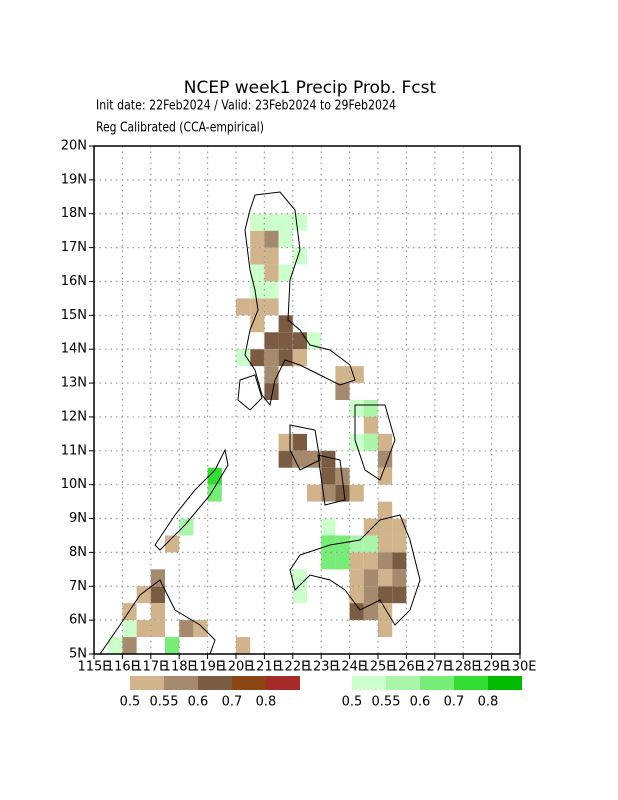 The image size is (618, 800). What do you see at coordinates (74, 281) in the screenshot?
I see `y-tick-label: 16N` at bounding box center [74, 281].